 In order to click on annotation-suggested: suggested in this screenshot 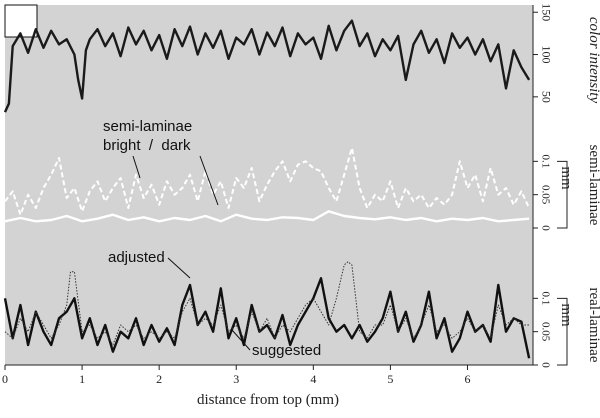, I will do `click(286, 350)`.